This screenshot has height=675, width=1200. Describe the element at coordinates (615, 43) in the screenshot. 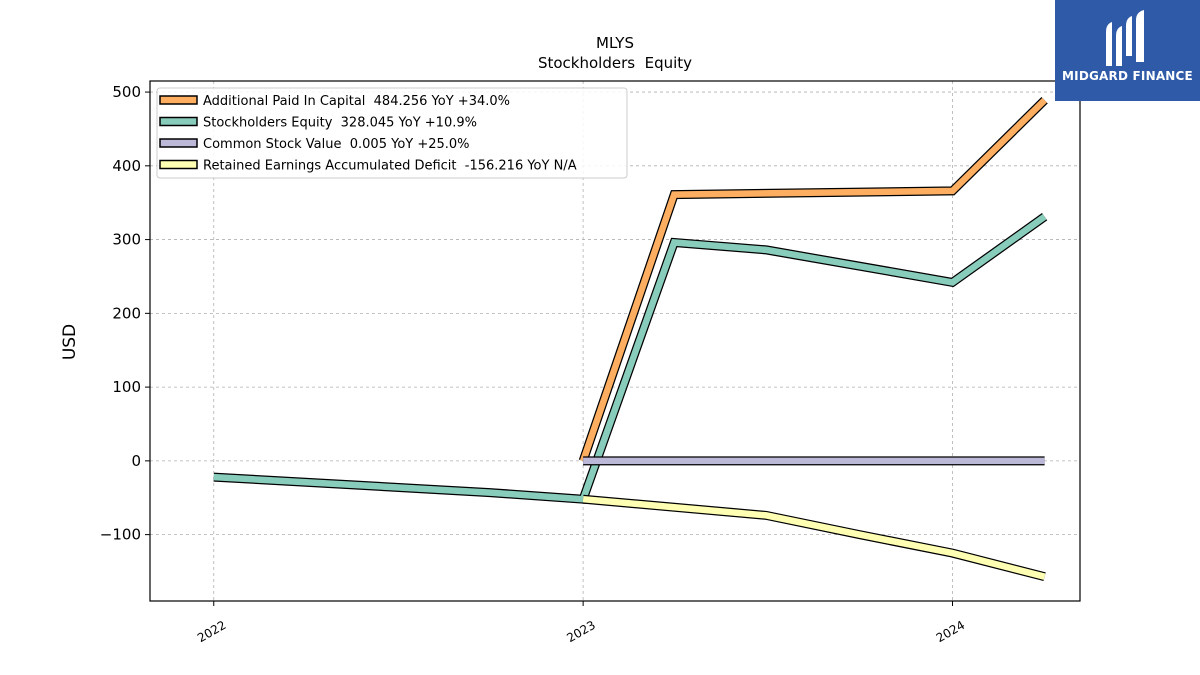

I see `chart-title: MLYS` at that location.